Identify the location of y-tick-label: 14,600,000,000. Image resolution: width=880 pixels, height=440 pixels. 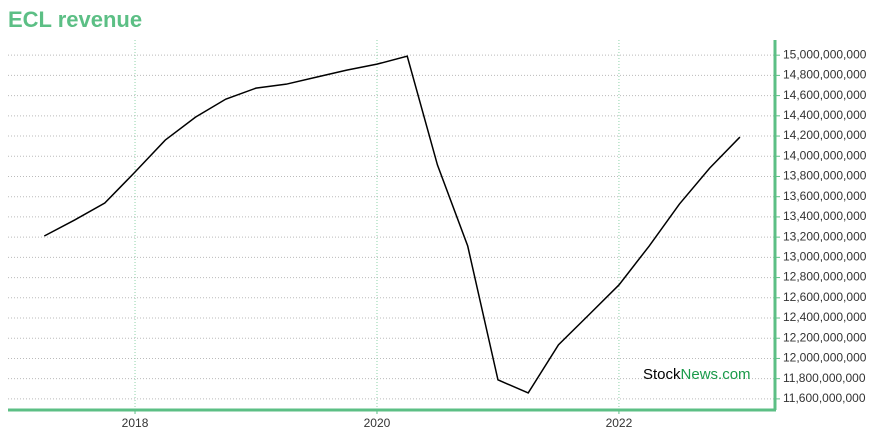
(825, 95).